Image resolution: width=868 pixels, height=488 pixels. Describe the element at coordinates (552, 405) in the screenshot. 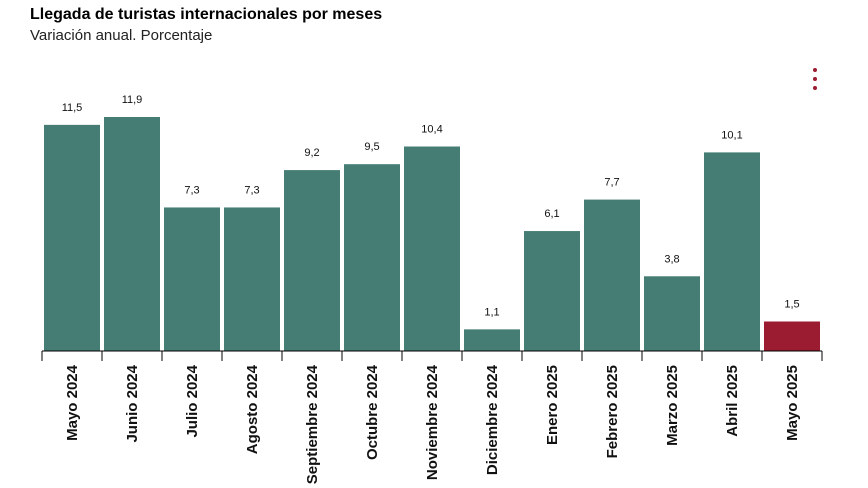

I see `x-tick-label: Enero 2025` at that location.